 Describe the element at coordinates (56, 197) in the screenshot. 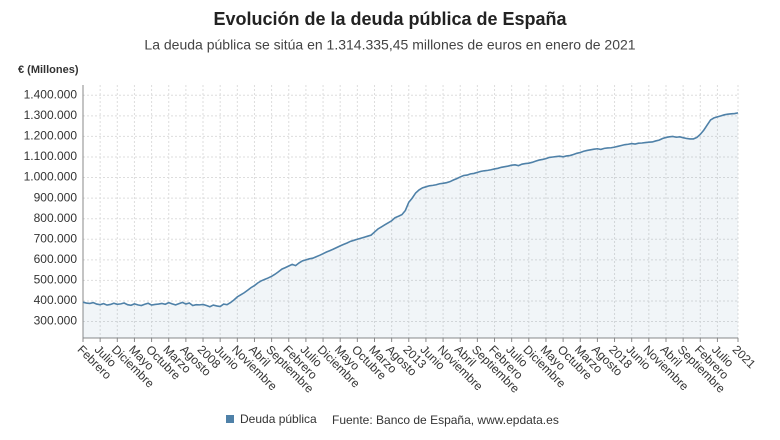

I see `y-tick-label: 900.000` at that location.